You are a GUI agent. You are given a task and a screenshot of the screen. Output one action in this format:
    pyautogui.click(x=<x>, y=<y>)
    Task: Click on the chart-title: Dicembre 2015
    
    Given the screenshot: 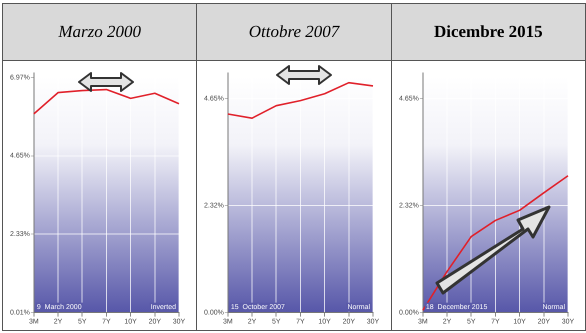 What is the action you would take?
    pyautogui.click(x=488, y=32)
    